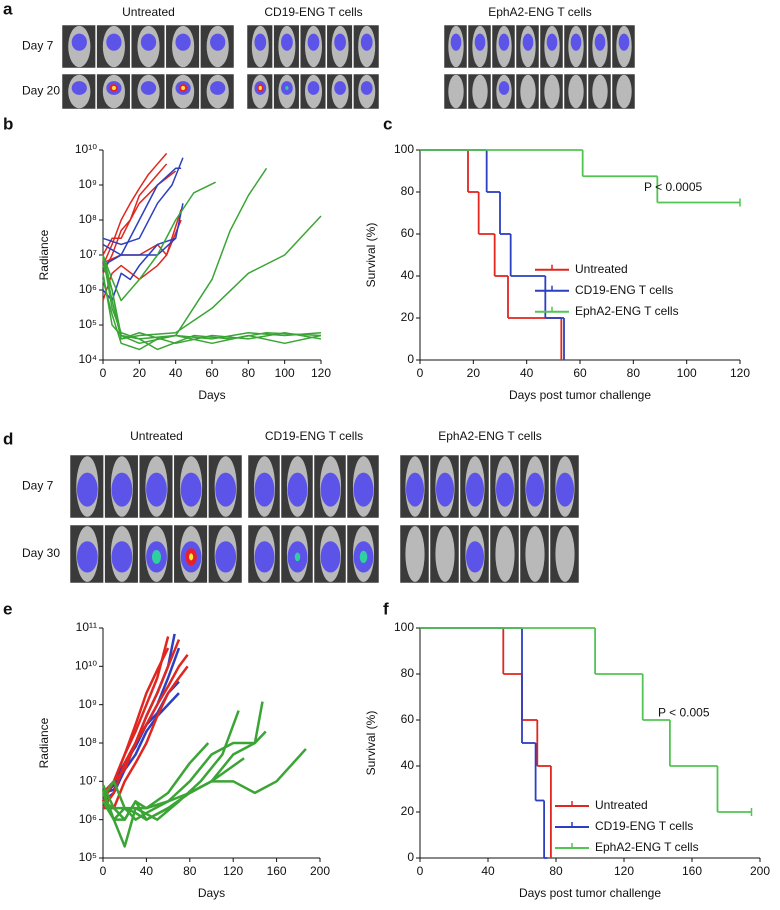  What do you see at coordinates (408, 719) in the screenshot?
I see `y-tick-label: 60` at bounding box center [408, 719].